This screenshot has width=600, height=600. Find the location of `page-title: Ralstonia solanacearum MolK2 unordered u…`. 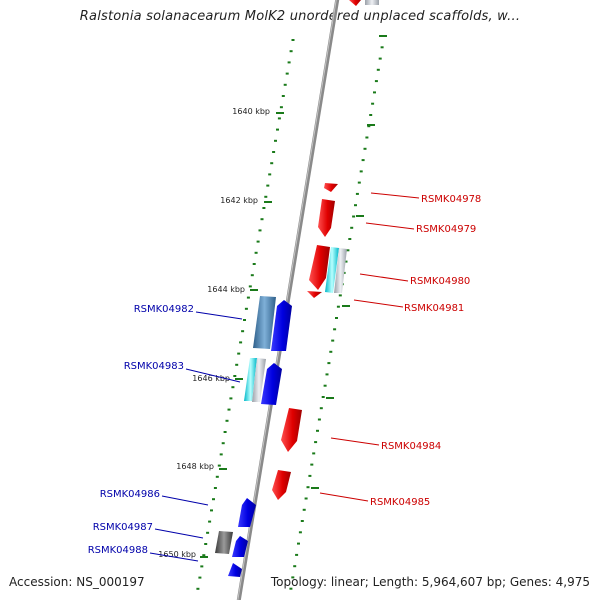

page-title: Ralstonia solanacearum MolK2 unordered u… is located at coordinates (300, 16).